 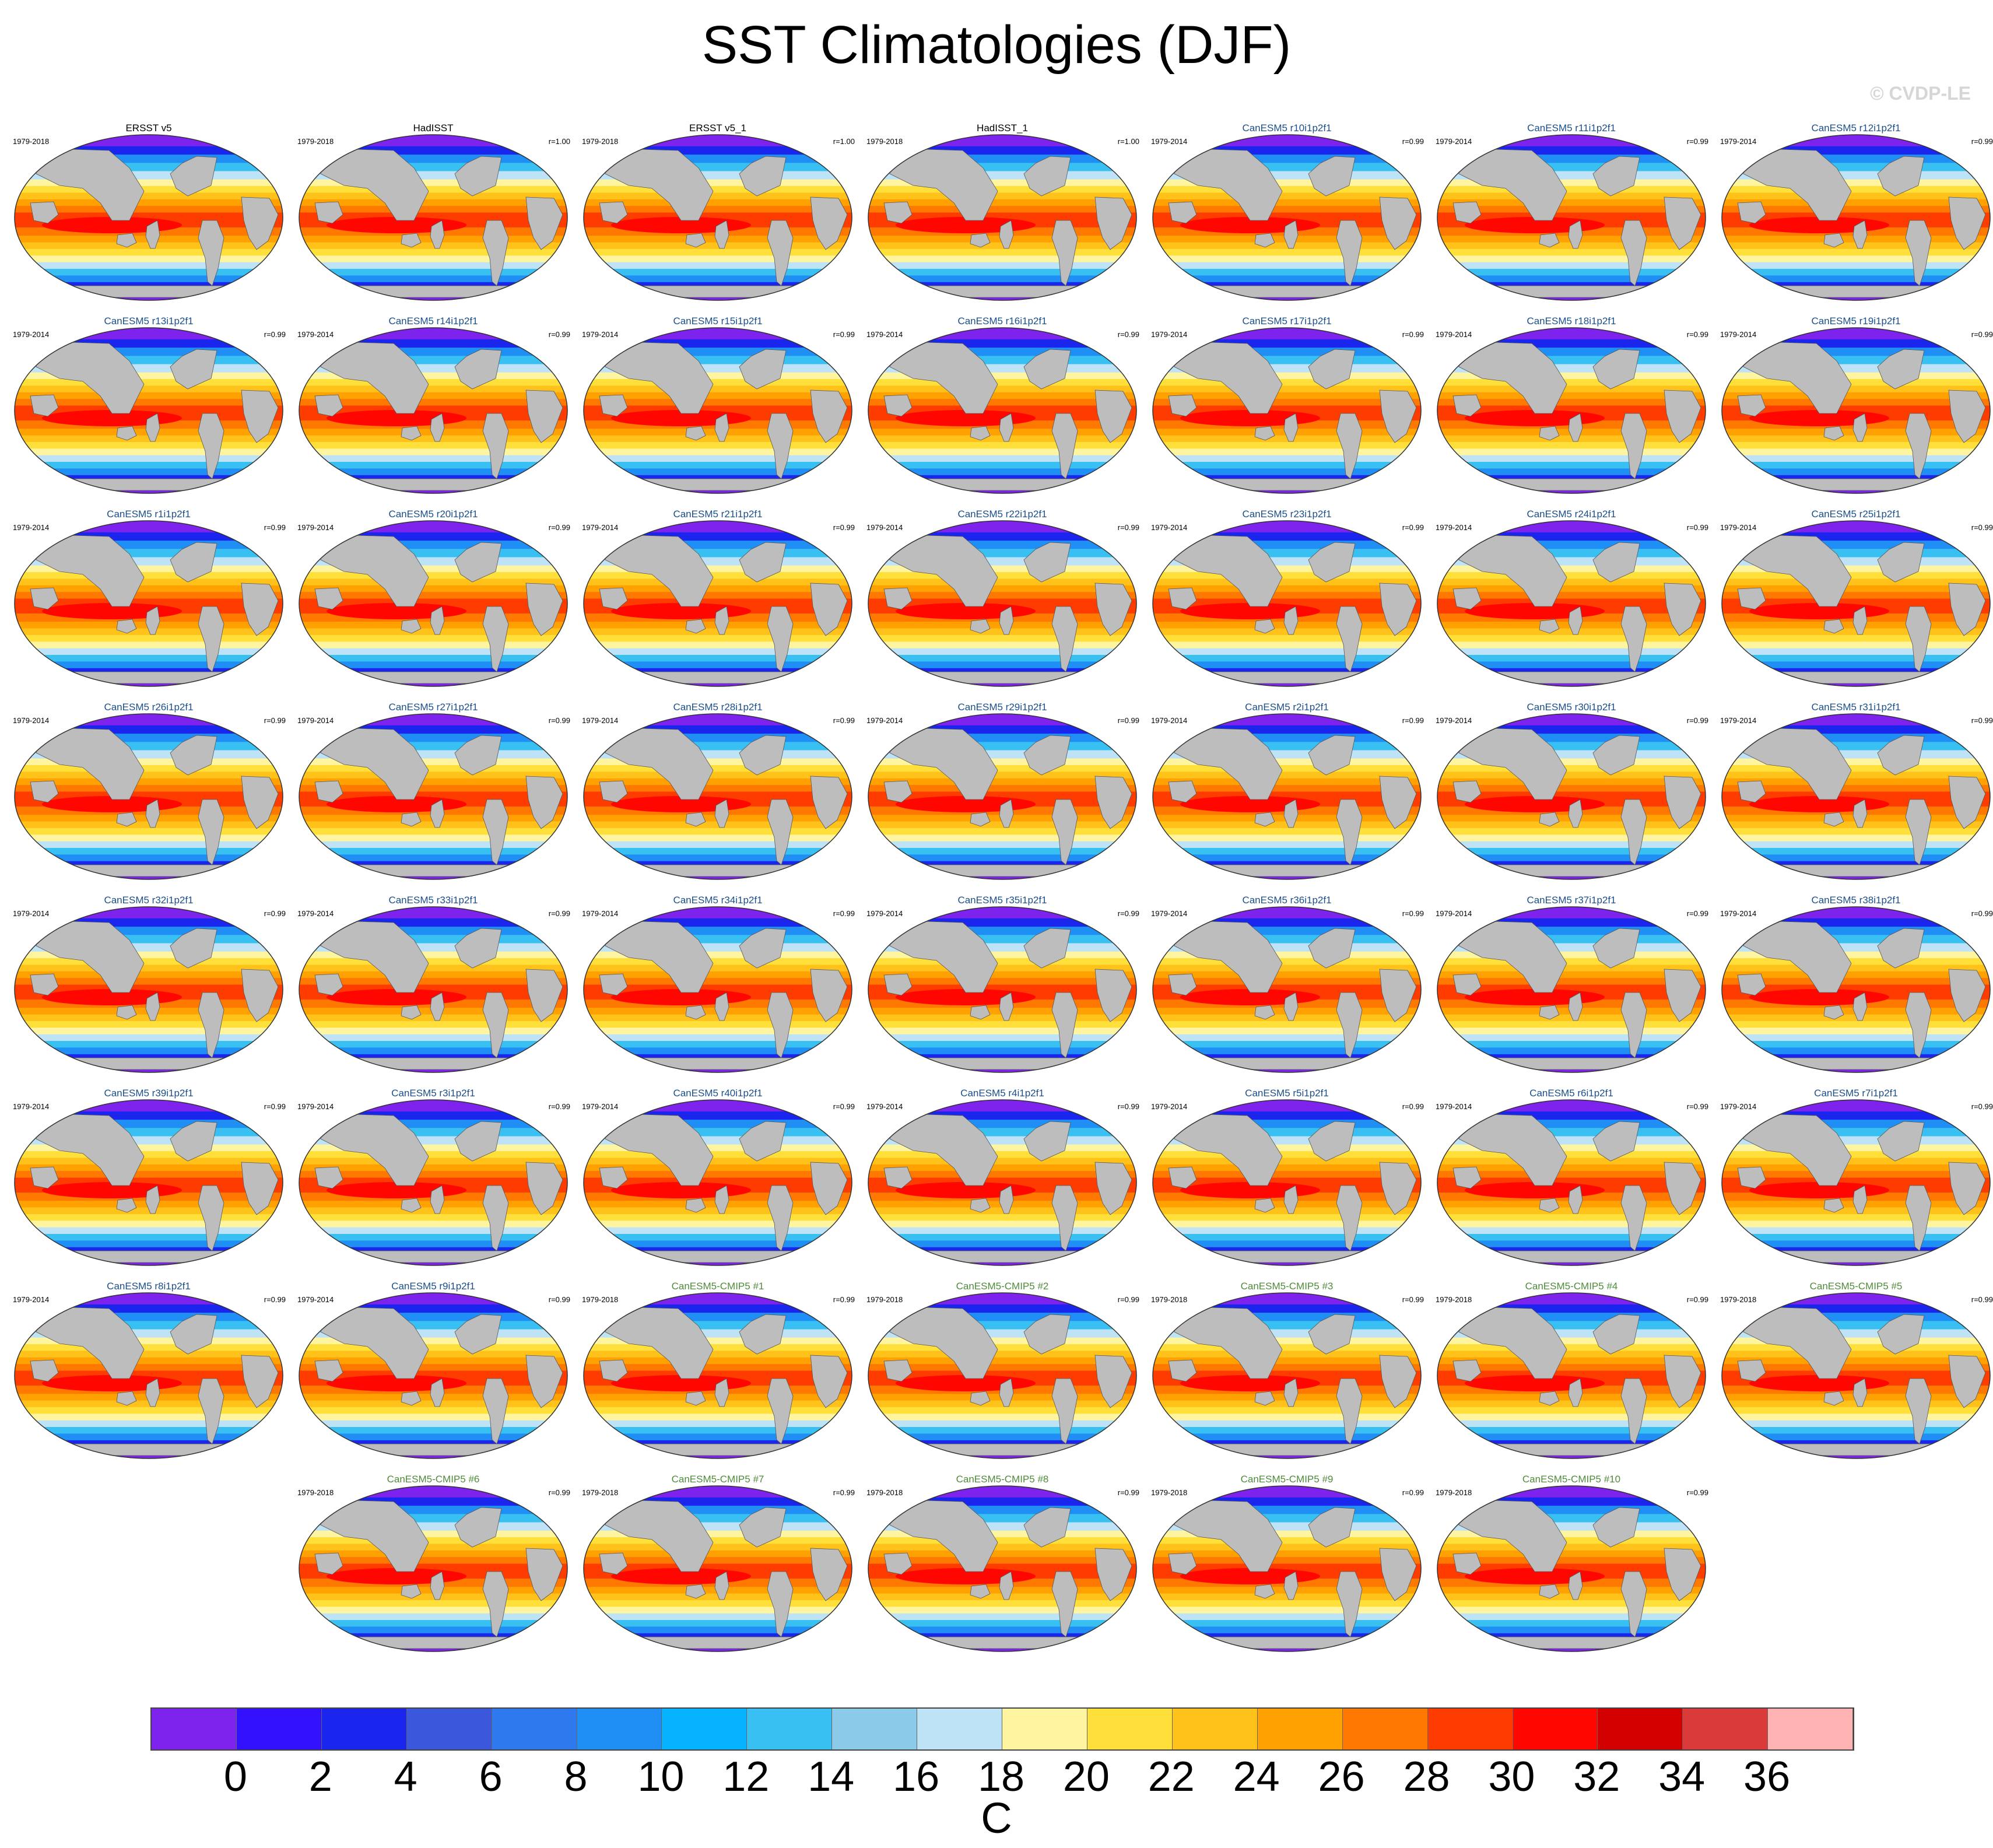 What do you see at coordinates (1002, 128) in the screenshot?
I see `panel-title: HadISST_1` at bounding box center [1002, 128].